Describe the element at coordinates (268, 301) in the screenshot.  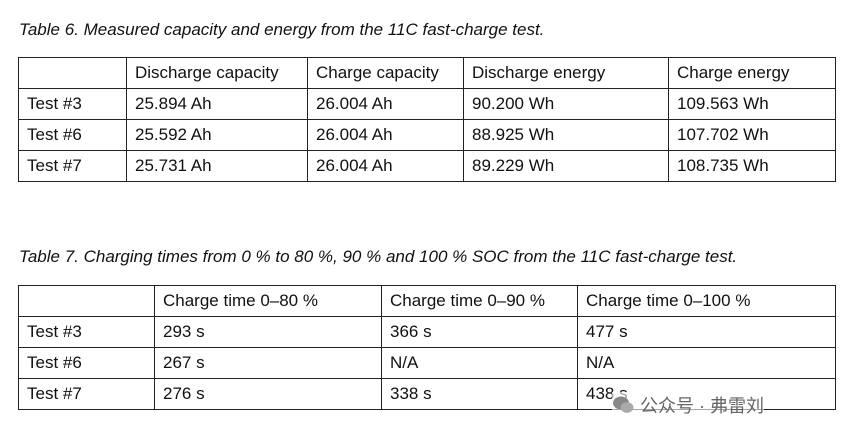
I see `header-cell: Charge time 0–80 %` at that location.